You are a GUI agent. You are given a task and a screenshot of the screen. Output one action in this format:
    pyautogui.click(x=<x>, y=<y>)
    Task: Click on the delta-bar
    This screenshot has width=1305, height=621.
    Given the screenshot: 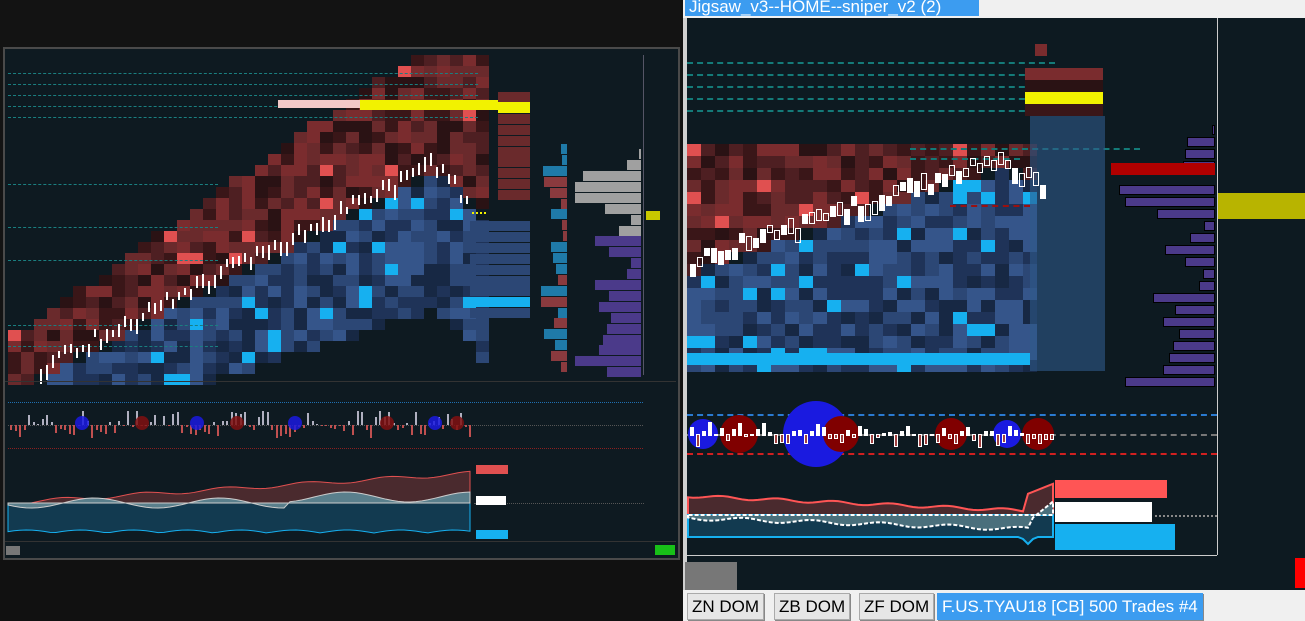 What is the action you would take?
    pyautogui.click(x=564, y=159)
    